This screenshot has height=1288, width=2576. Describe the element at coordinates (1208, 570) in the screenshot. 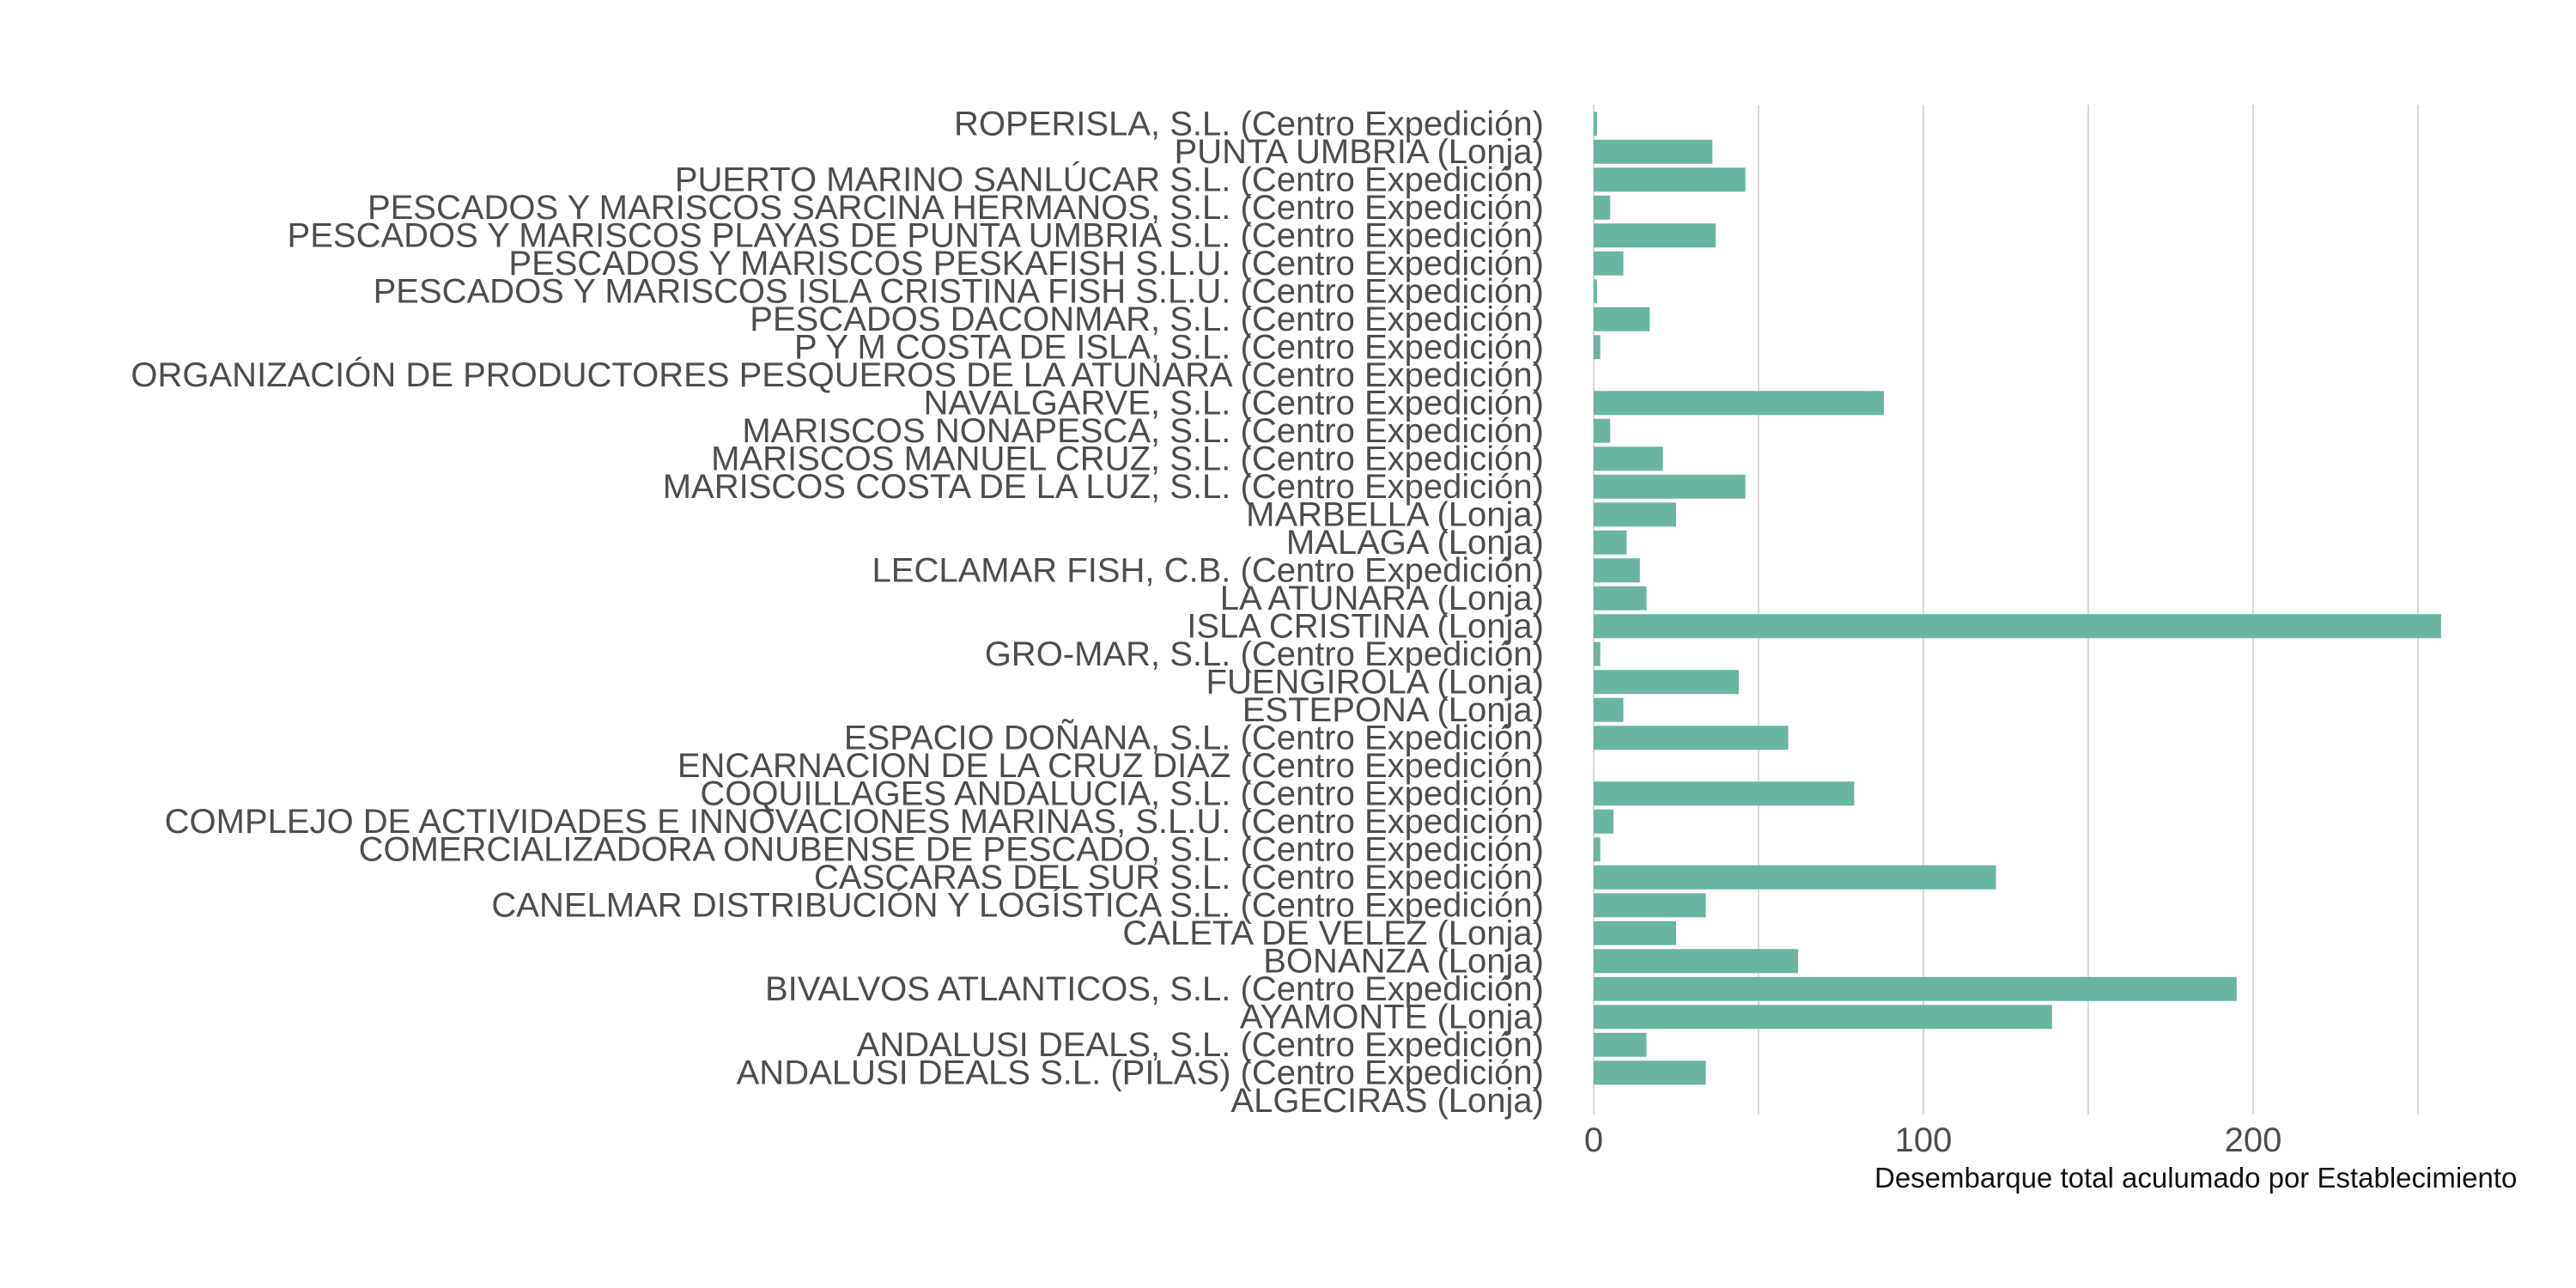

I see `category-label: LECLAMAR FISH, C.B. (Centro Expedición)` at that location.